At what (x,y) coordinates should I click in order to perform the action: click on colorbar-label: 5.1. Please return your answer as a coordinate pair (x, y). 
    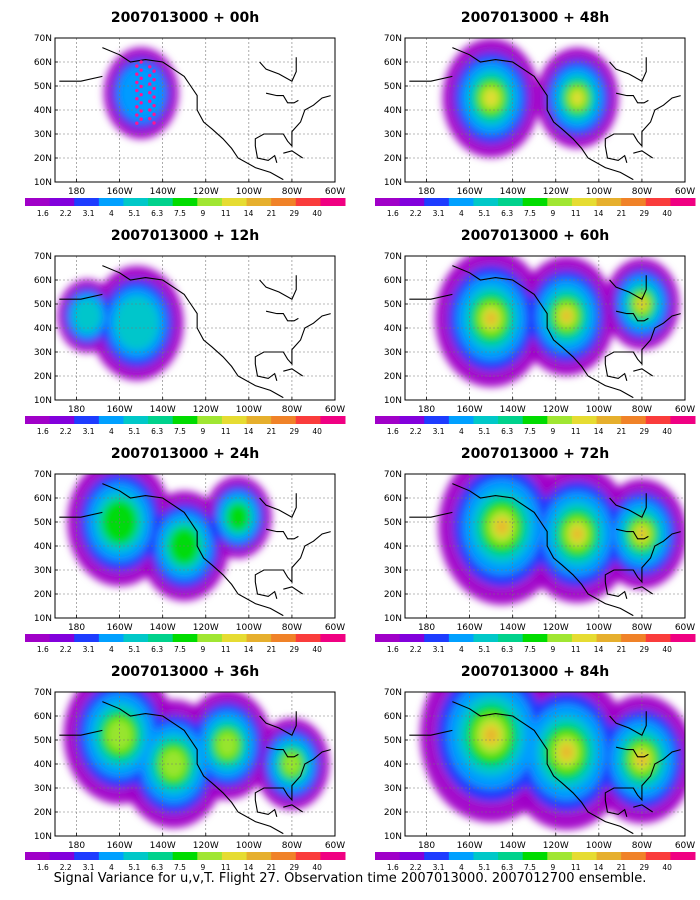
    Looking at the image, I should click on (134, 213).